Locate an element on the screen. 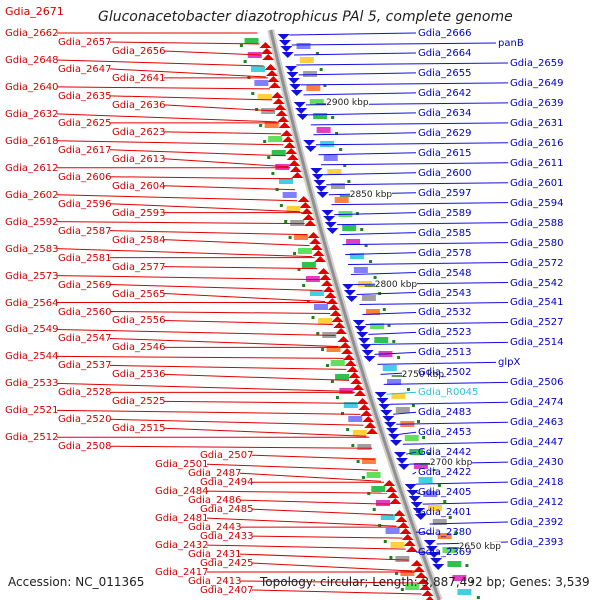 This screenshot has height=600, width=600. gene-label-gdia-2474: Gdia_2474 is located at coordinates (537, 403).